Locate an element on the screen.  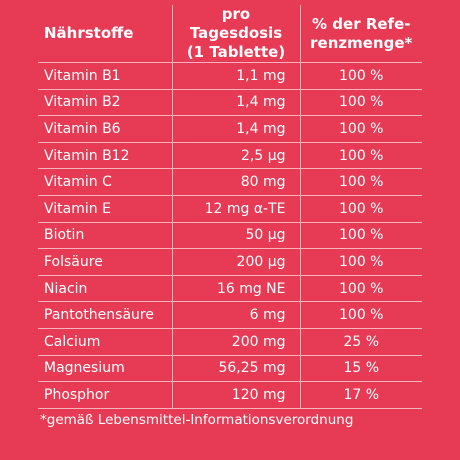
nutrient-name: Pantothensäure is located at coordinates (105, 315).